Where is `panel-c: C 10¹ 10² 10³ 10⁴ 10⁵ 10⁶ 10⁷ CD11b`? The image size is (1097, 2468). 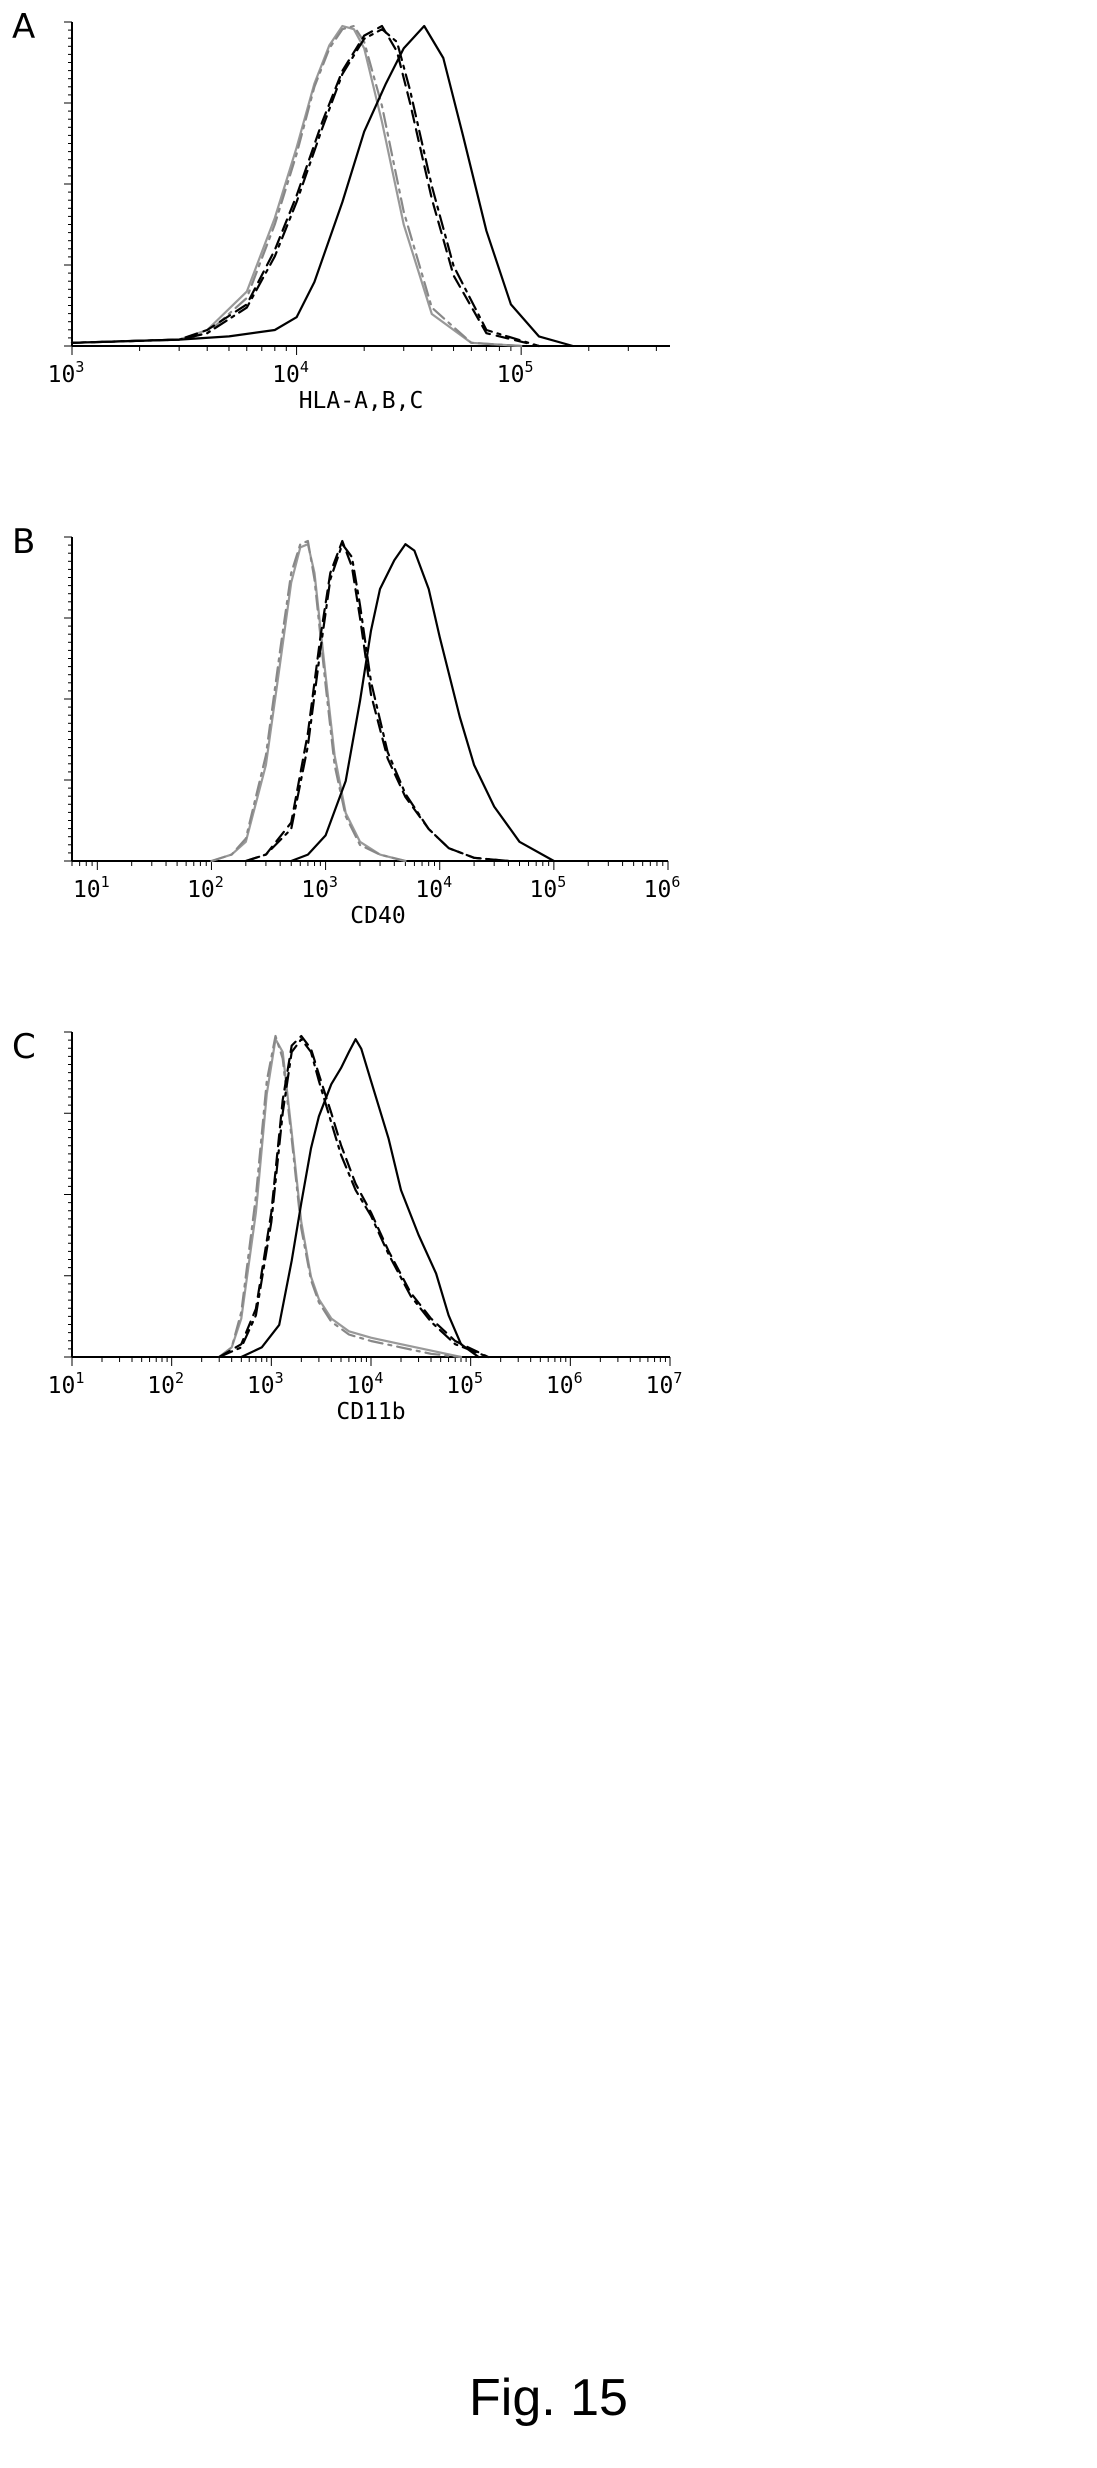 panel-c: C 10¹ 10² 10³ 10⁴ 10⁵ 10⁶ 10⁷ CD11b is located at coordinates (347, 1226).